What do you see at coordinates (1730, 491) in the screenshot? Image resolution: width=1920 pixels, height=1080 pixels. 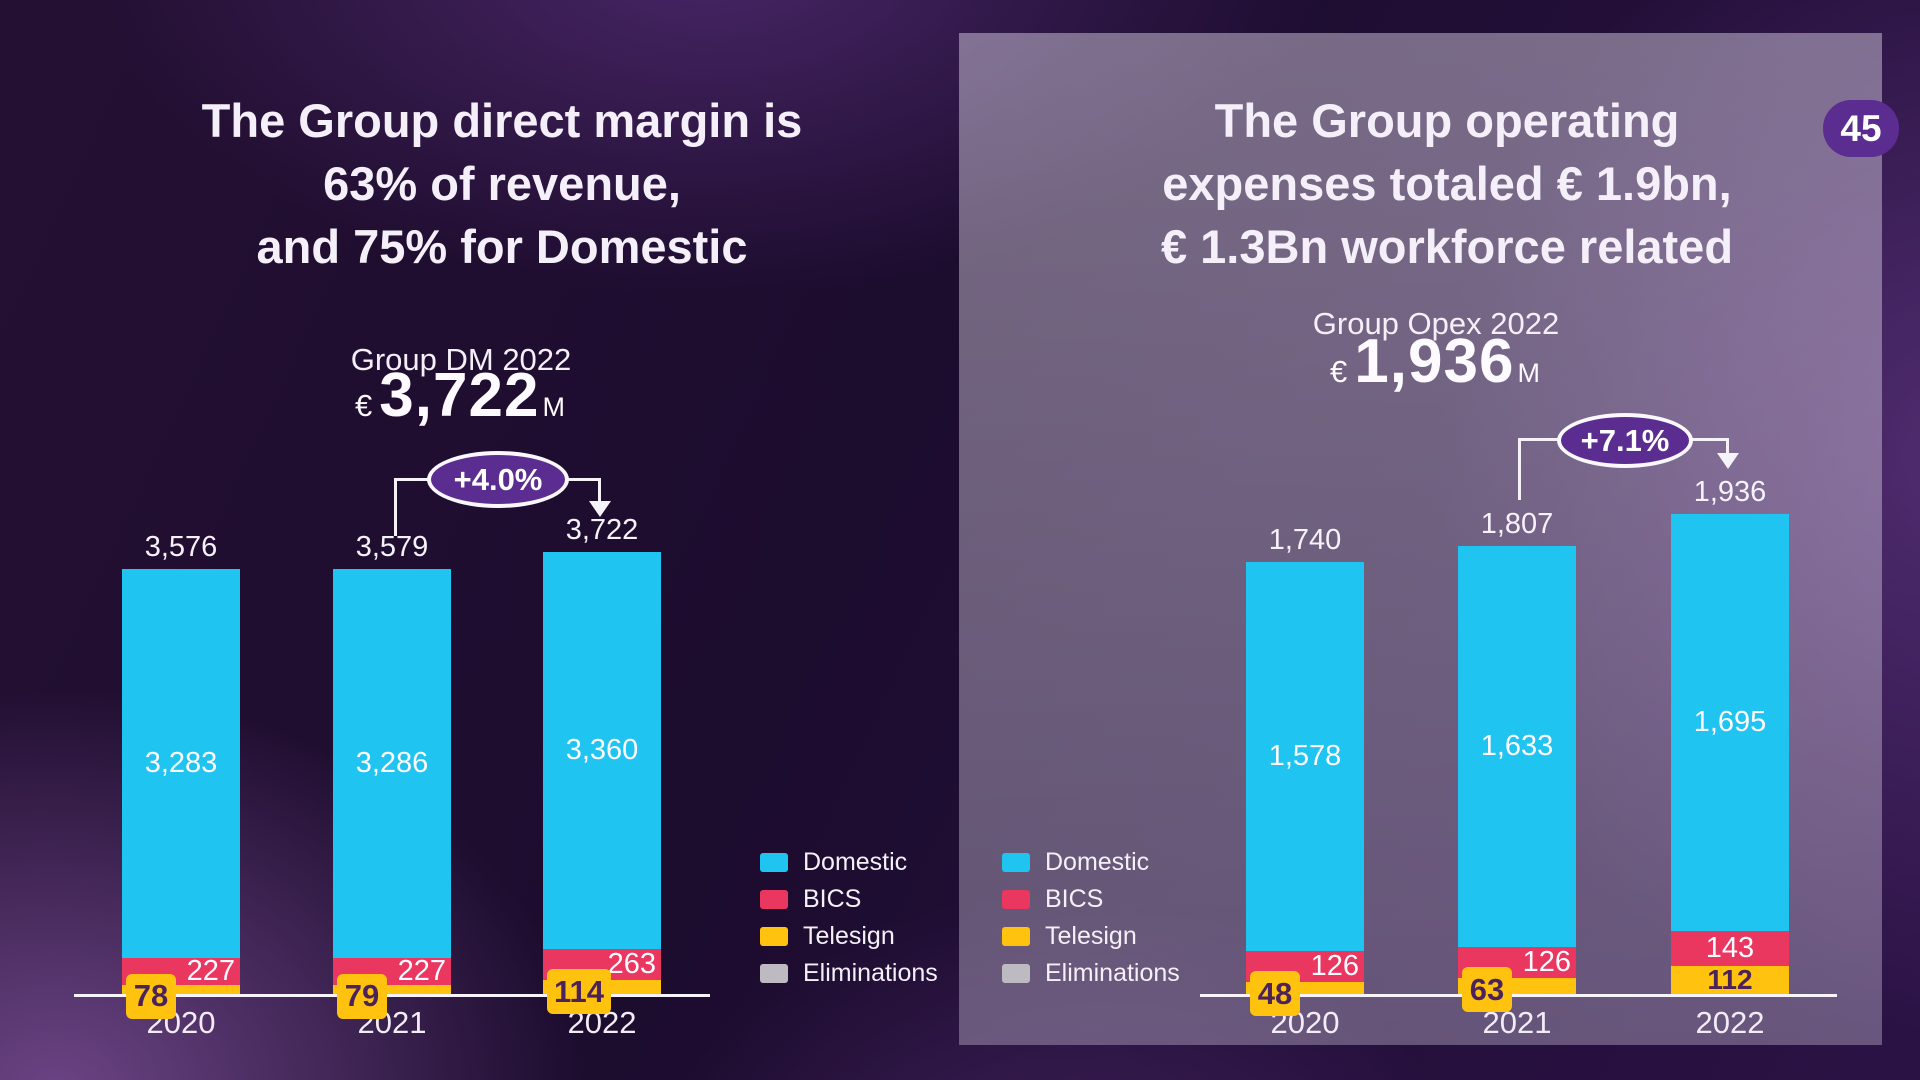 I see `bar-total-label-2022: 1,936` at bounding box center [1730, 491].